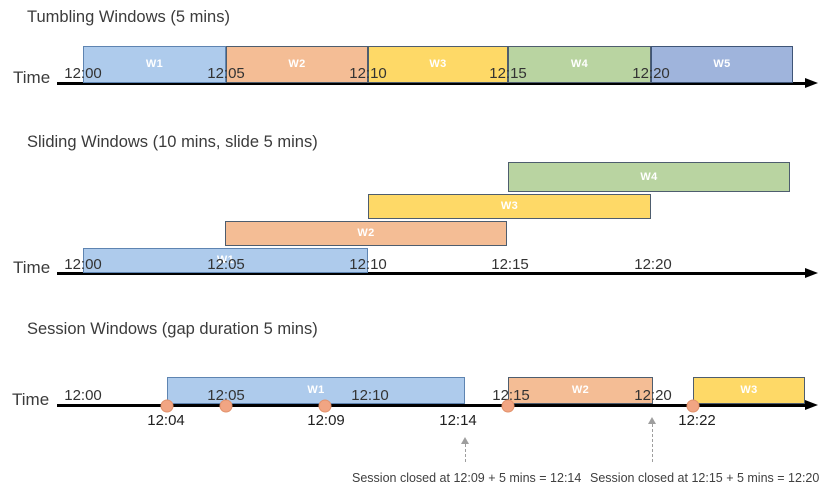  What do you see at coordinates (226, 395) in the screenshot?
I see `tick-label-session-windows: 12:05` at bounding box center [226, 395].